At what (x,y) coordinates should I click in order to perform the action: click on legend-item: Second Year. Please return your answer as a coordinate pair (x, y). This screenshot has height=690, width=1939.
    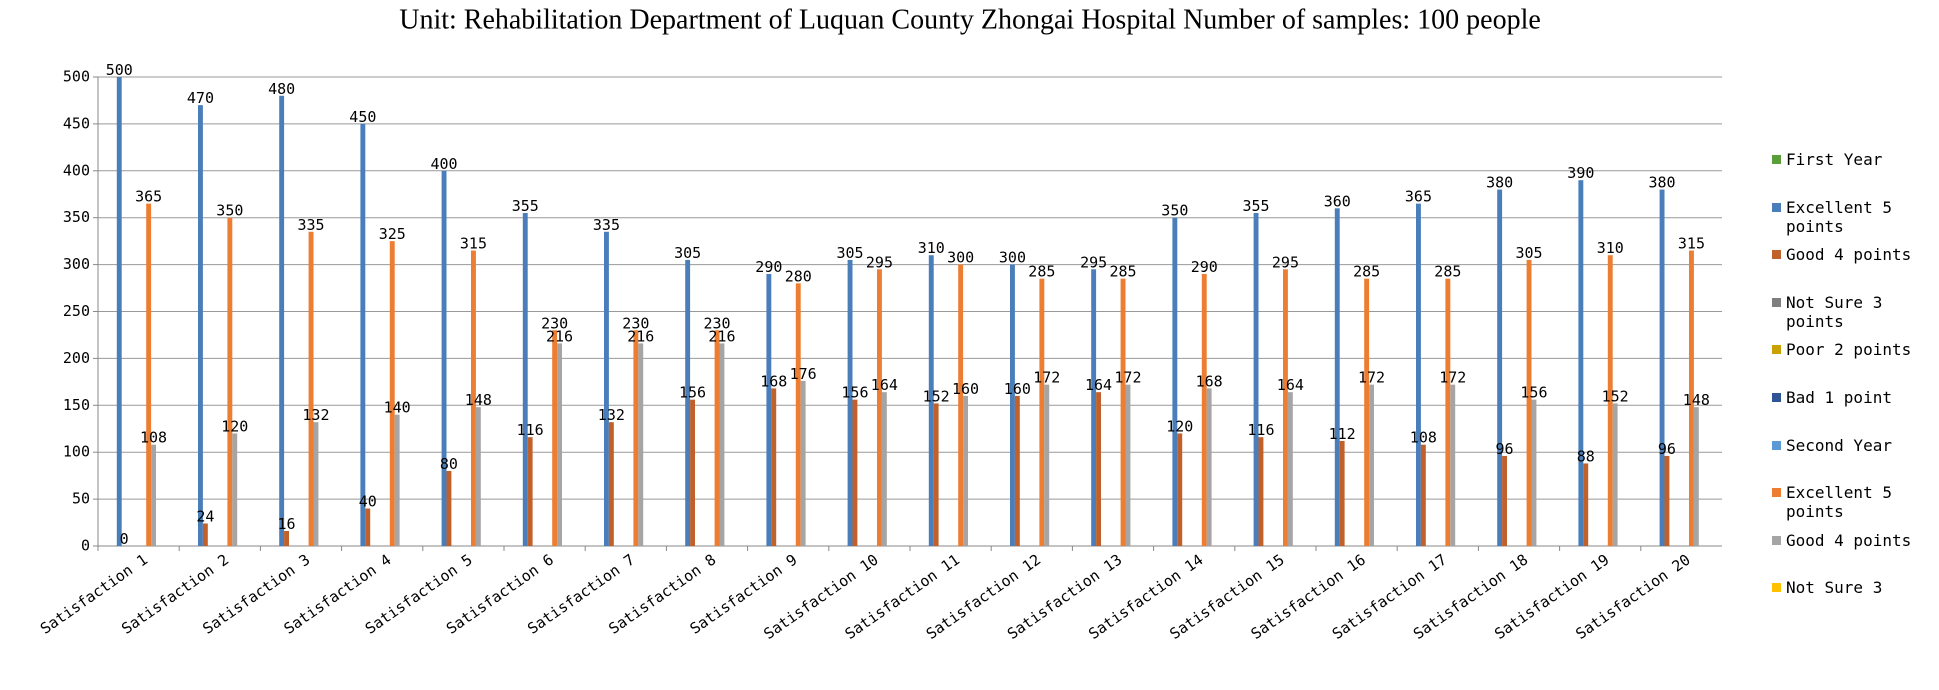
    Looking at the image, I should click on (1854, 445).